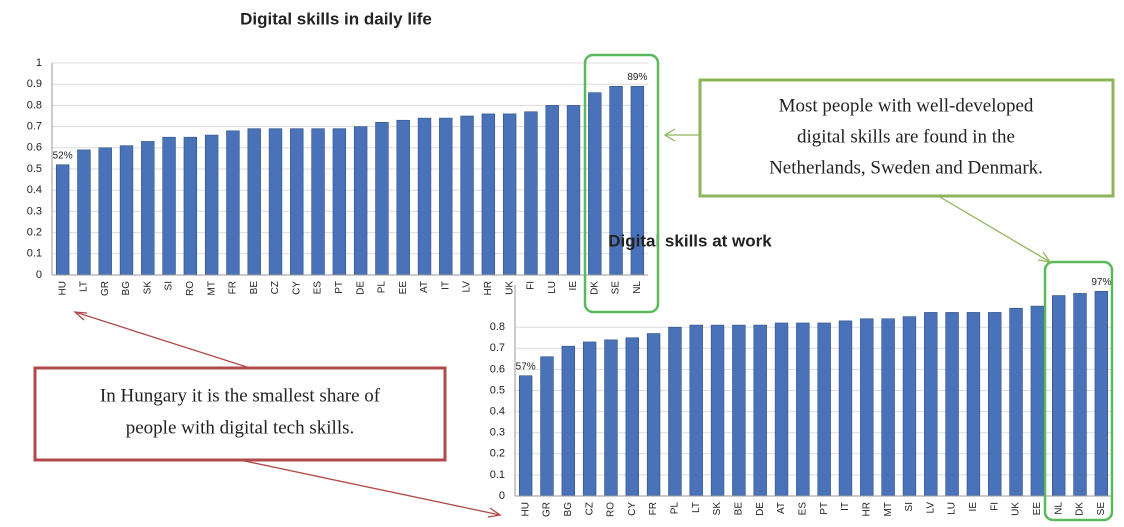 The width and height of the screenshot is (1124, 527). Describe the element at coordinates (240, 427) in the screenshot. I see `note-text: people with digital tech skills.` at that location.